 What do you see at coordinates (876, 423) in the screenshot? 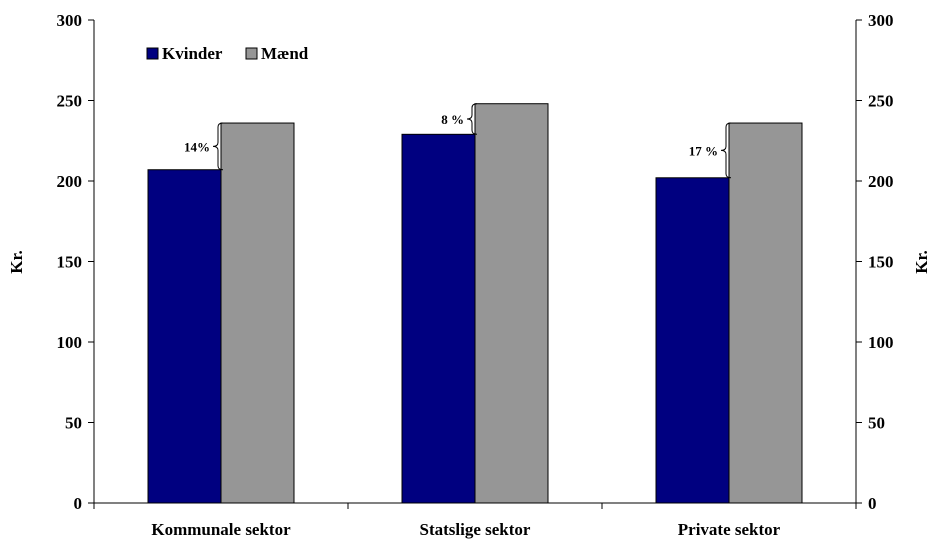
I see `ytick-label-right: 50` at bounding box center [876, 423].